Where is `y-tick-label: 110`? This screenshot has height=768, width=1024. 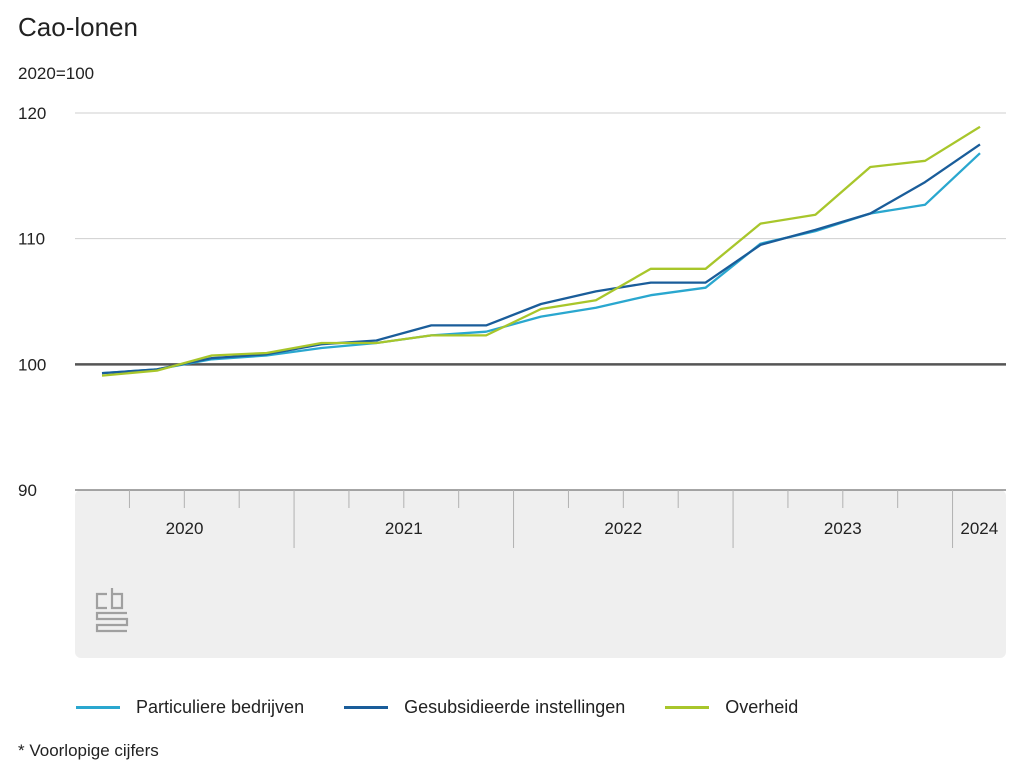
y-tick-label: 110 is located at coordinates (31, 239).